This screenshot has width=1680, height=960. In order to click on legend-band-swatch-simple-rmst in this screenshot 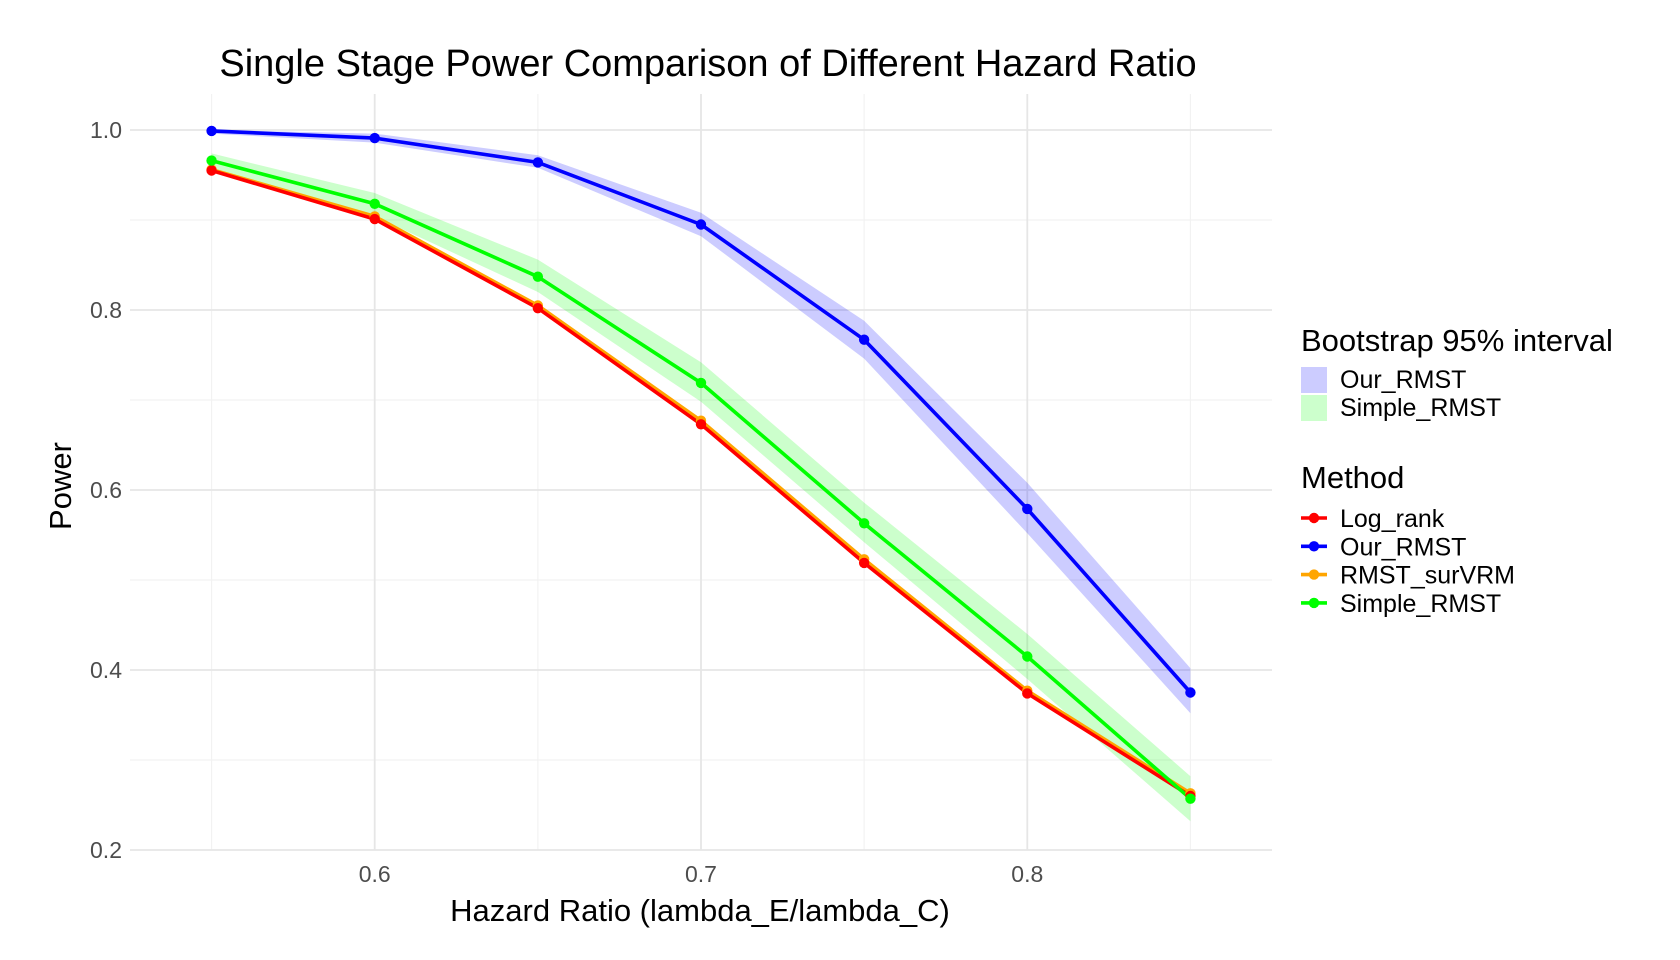, I will do `click(1314, 408)`.